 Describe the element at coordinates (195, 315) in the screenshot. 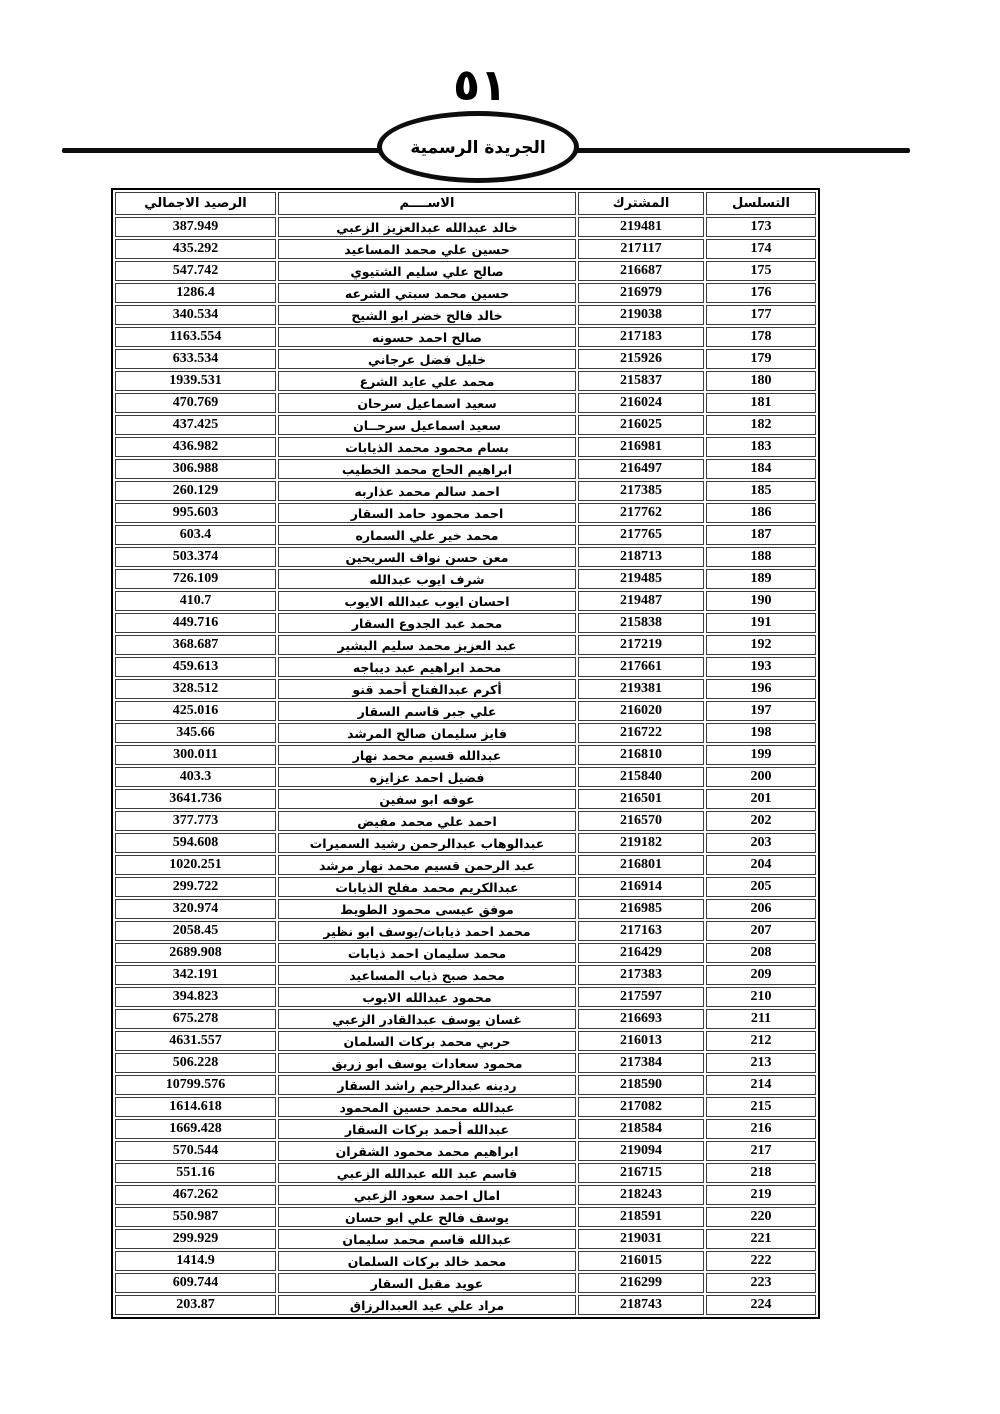

I see `balance-cell: 340.534` at that location.